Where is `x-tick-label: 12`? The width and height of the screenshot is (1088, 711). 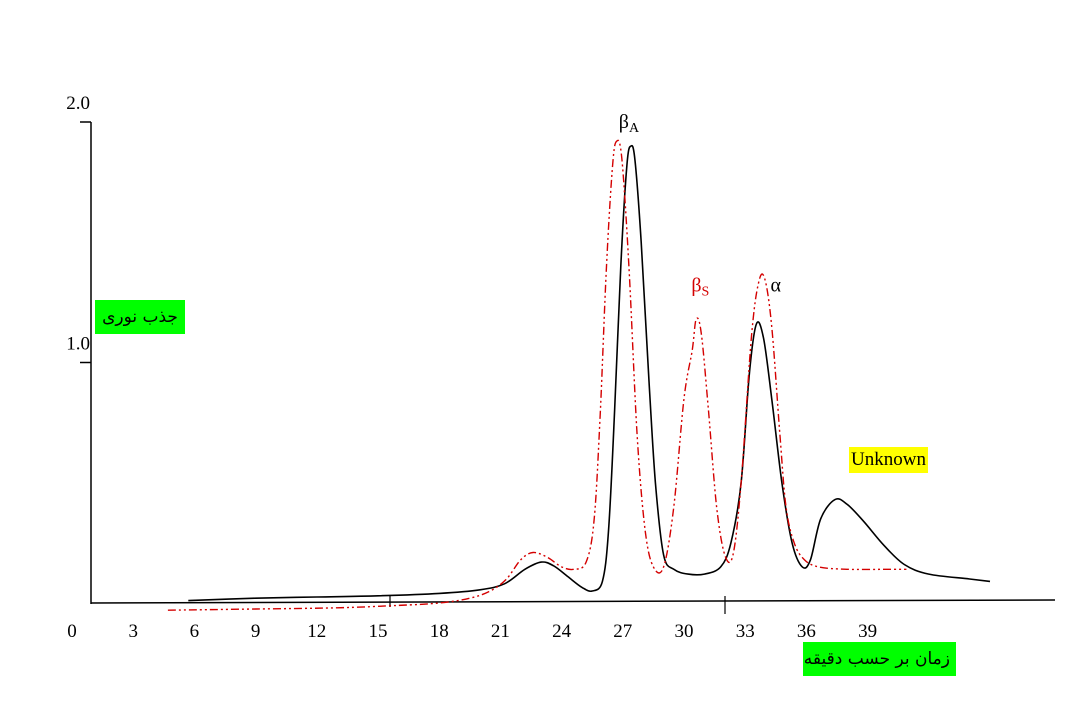
x-tick-label: 12 is located at coordinates (316, 631).